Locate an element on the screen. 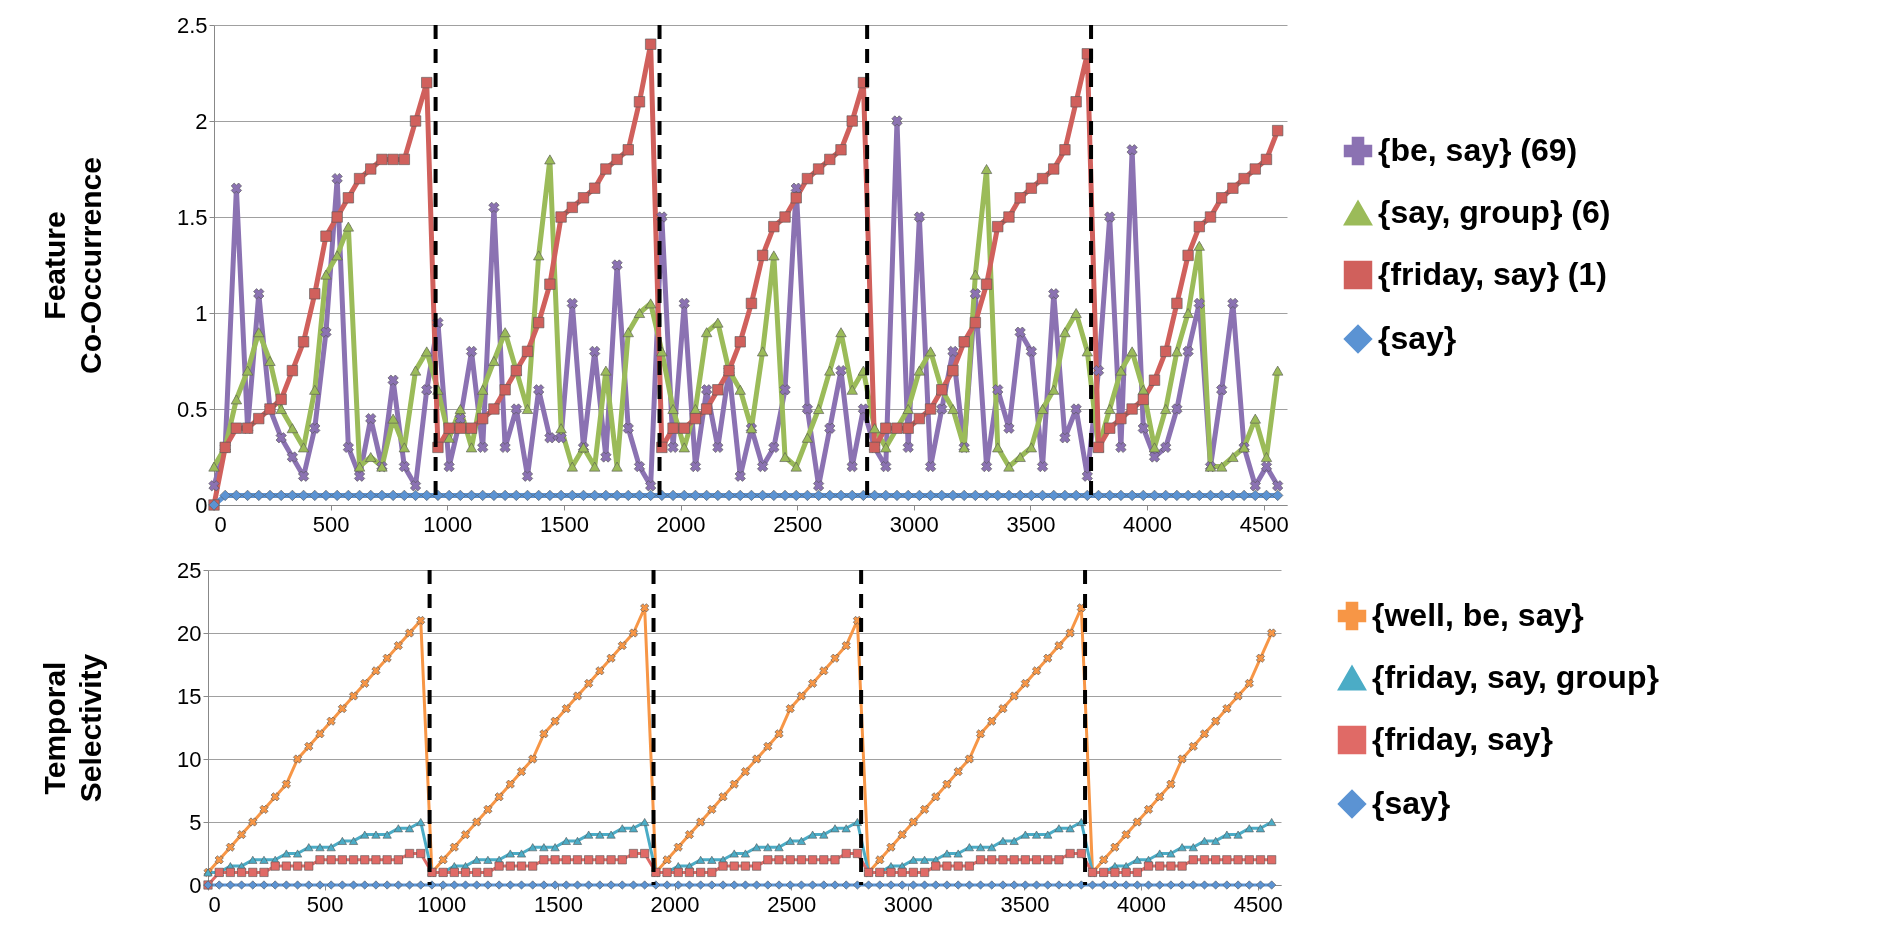  y-tick-label: 20 is located at coordinates (189, 633).